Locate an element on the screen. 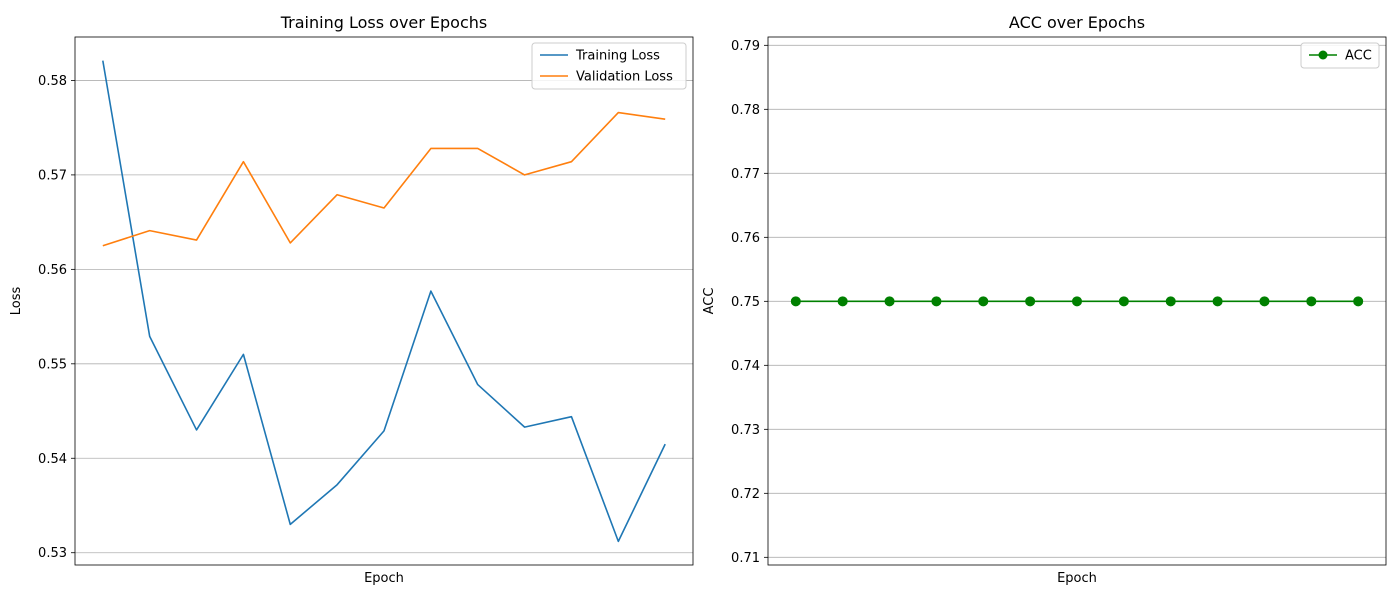 This screenshot has height=600, width=1400. y-tick-label: 0.53 is located at coordinates (52, 553).